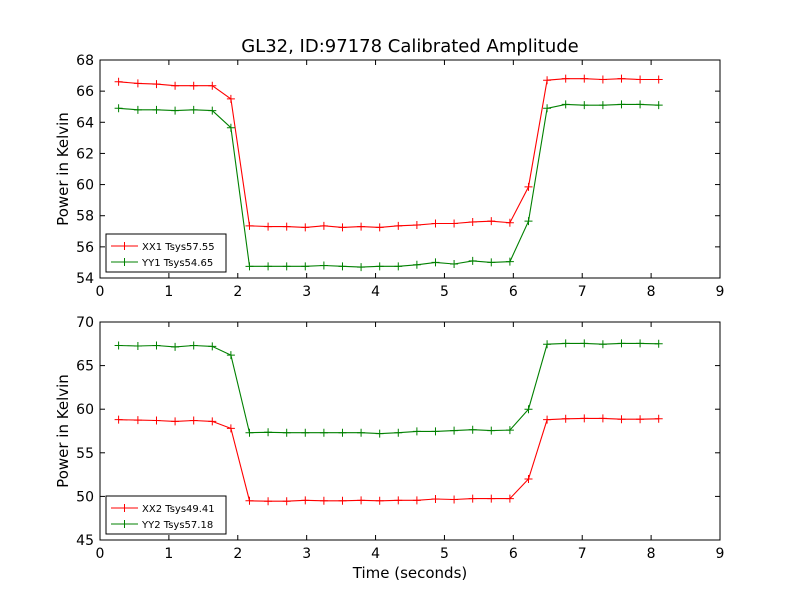  Describe the element at coordinates (63, 169) in the screenshot. I see `y-axis-label: Power in Kelvin` at that location.